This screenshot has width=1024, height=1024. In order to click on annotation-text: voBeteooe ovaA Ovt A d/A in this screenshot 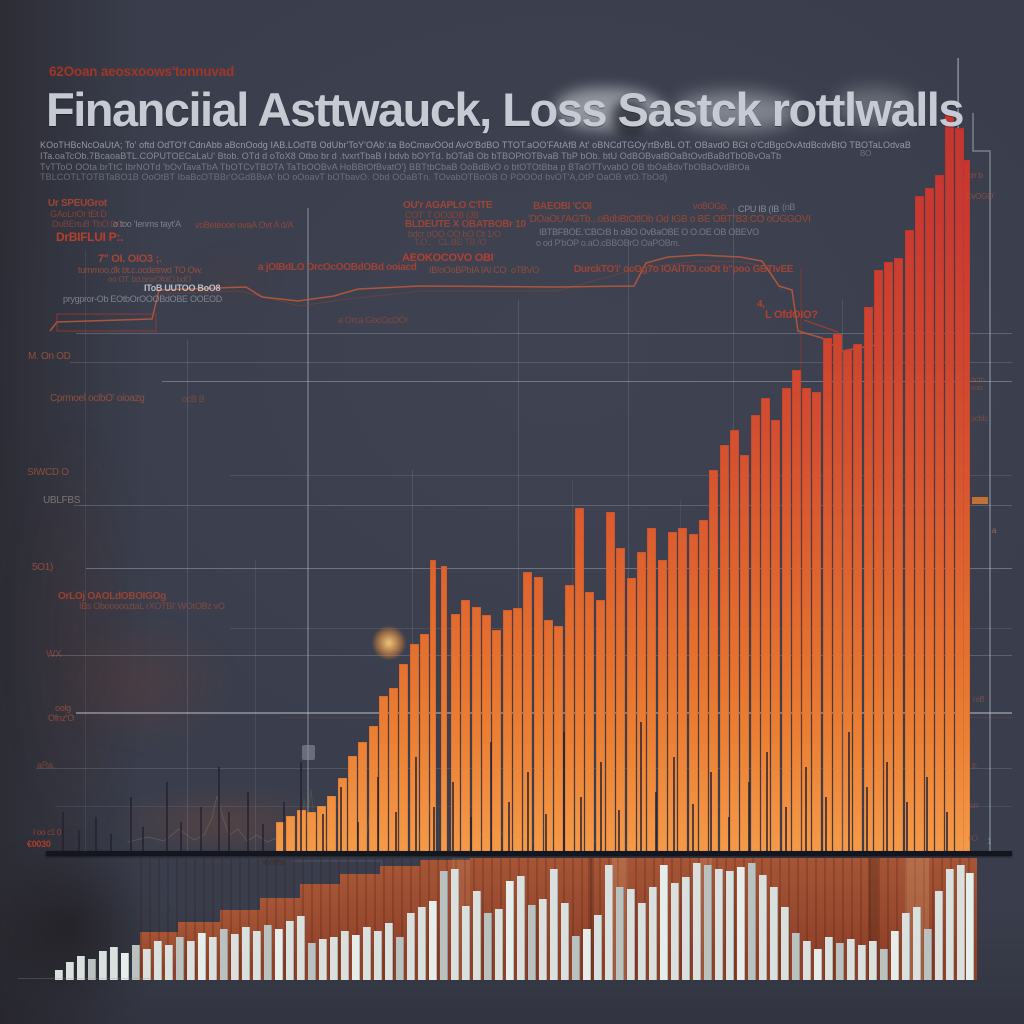, I will do `click(244, 225)`.